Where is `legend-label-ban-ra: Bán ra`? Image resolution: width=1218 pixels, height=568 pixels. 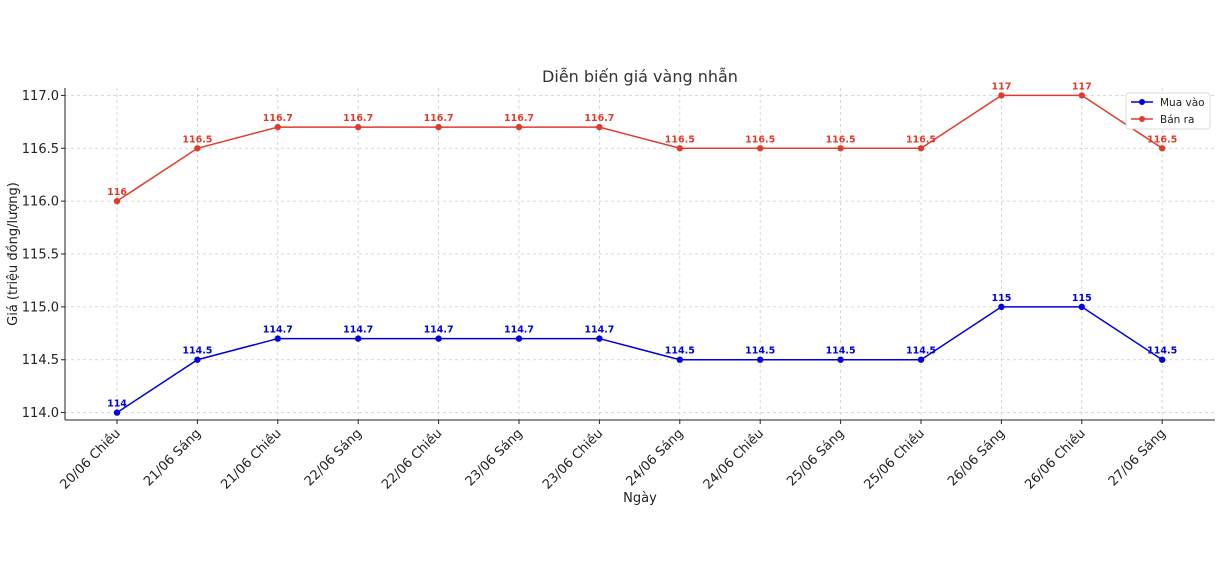
legend-label-ban-ra: Bán ra is located at coordinates (1177, 120).